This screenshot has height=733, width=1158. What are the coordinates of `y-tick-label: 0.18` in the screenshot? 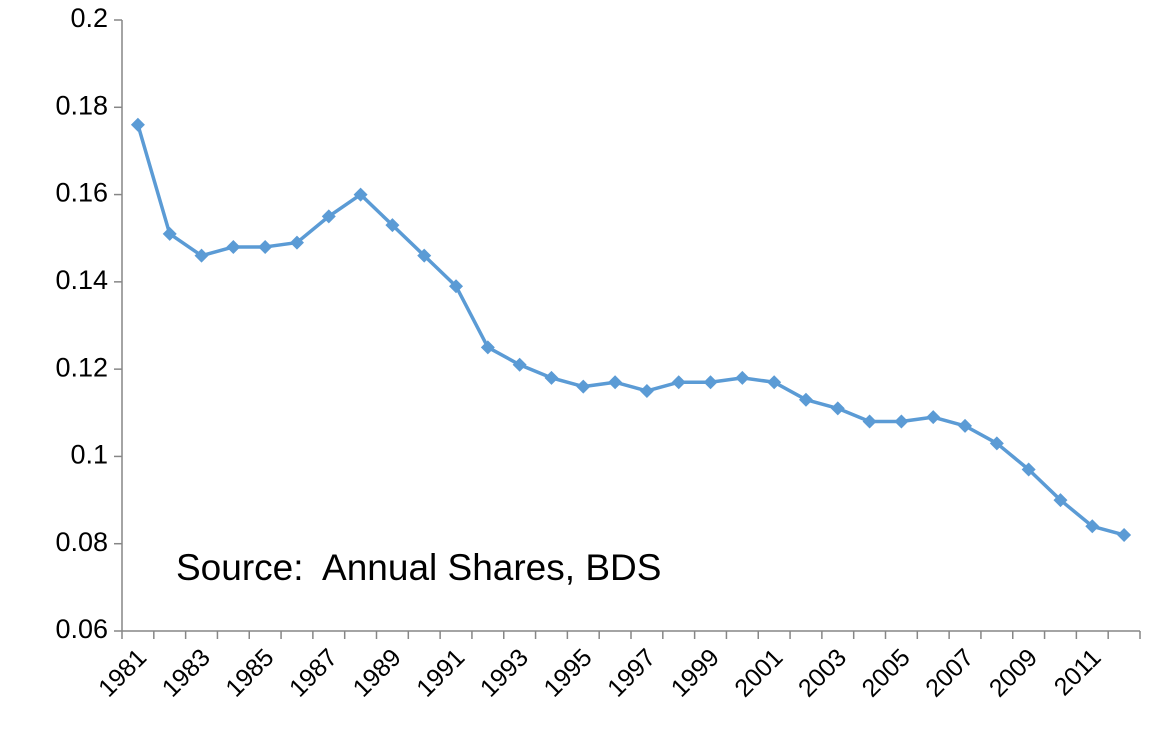 It's located at (81, 105).